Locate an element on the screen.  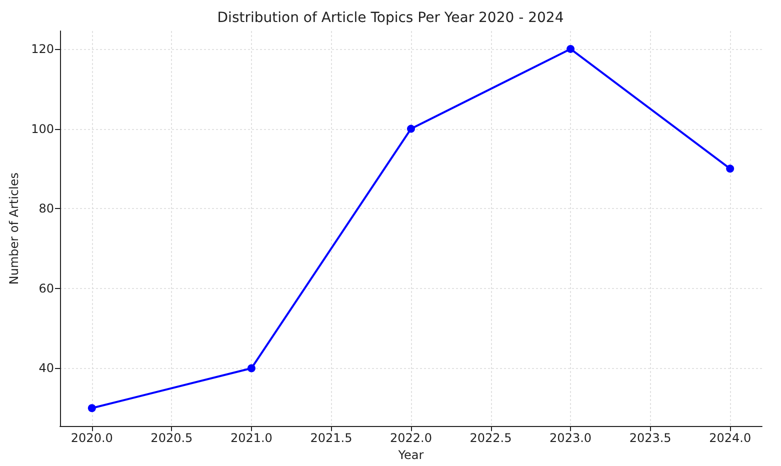
x-tick-label: 2020.0 is located at coordinates (91, 438).